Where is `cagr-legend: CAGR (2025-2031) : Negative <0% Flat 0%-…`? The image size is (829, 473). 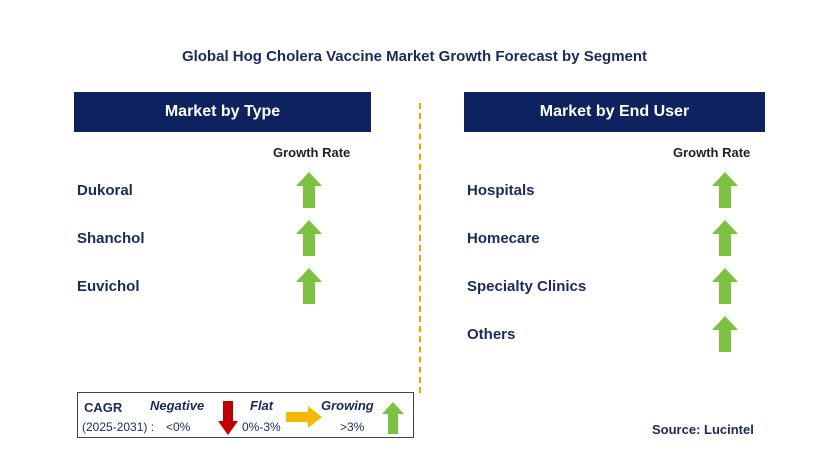 cagr-legend: CAGR (2025-2031) : Negative <0% Flat 0%-… is located at coordinates (245, 415).